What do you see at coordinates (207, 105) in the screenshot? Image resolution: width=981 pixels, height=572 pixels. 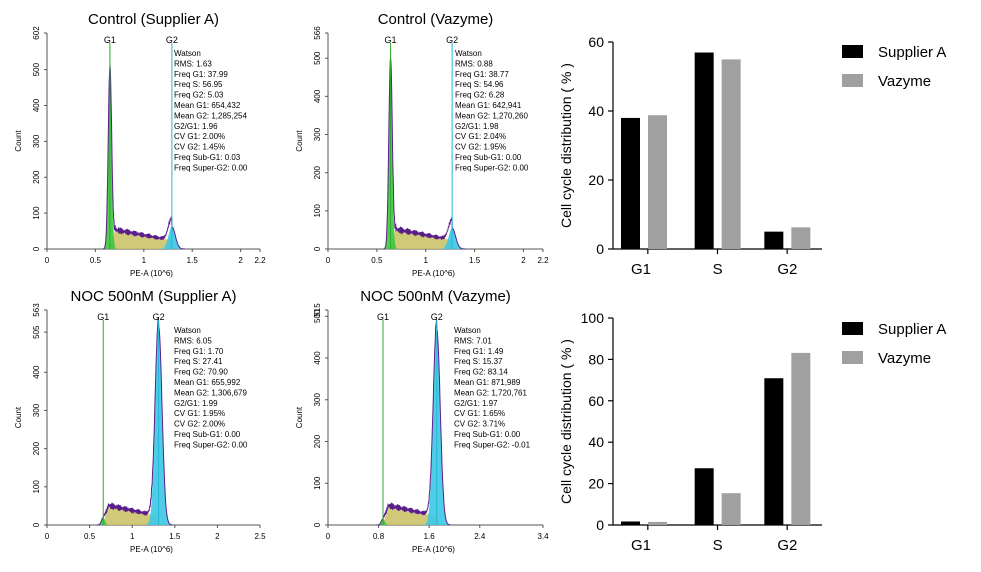 I see `stats-line: Mean G1: 654,432` at bounding box center [207, 105].